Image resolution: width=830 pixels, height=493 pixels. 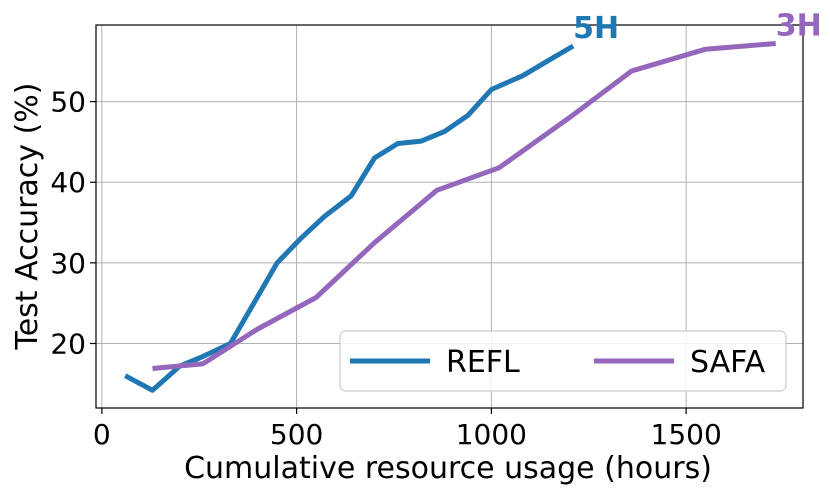 I want to click on legend: REFL SAFA, so click(x=563, y=361).